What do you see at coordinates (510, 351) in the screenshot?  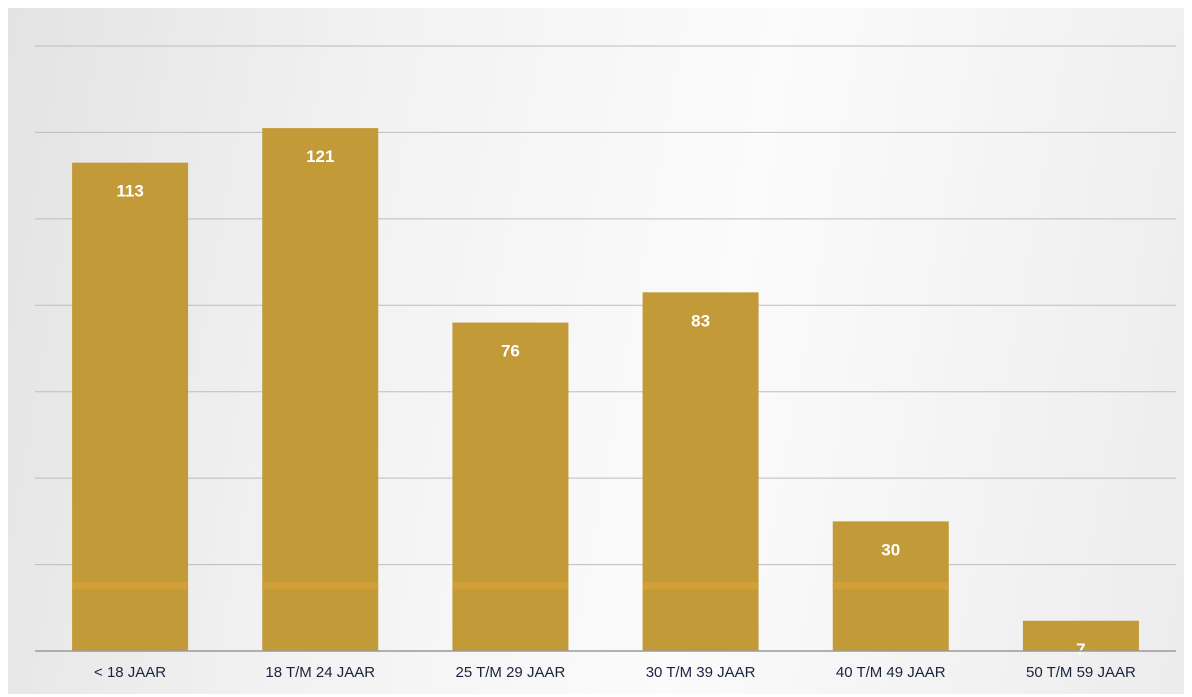 I see `data-label: 76` at bounding box center [510, 351].